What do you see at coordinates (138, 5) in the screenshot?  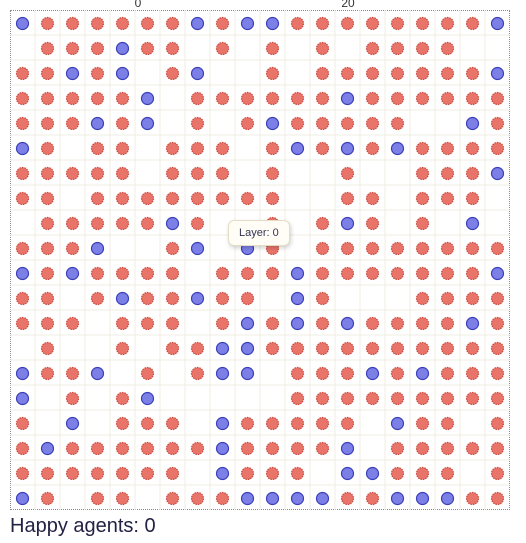 I see `tick-label-0: 0` at bounding box center [138, 5].